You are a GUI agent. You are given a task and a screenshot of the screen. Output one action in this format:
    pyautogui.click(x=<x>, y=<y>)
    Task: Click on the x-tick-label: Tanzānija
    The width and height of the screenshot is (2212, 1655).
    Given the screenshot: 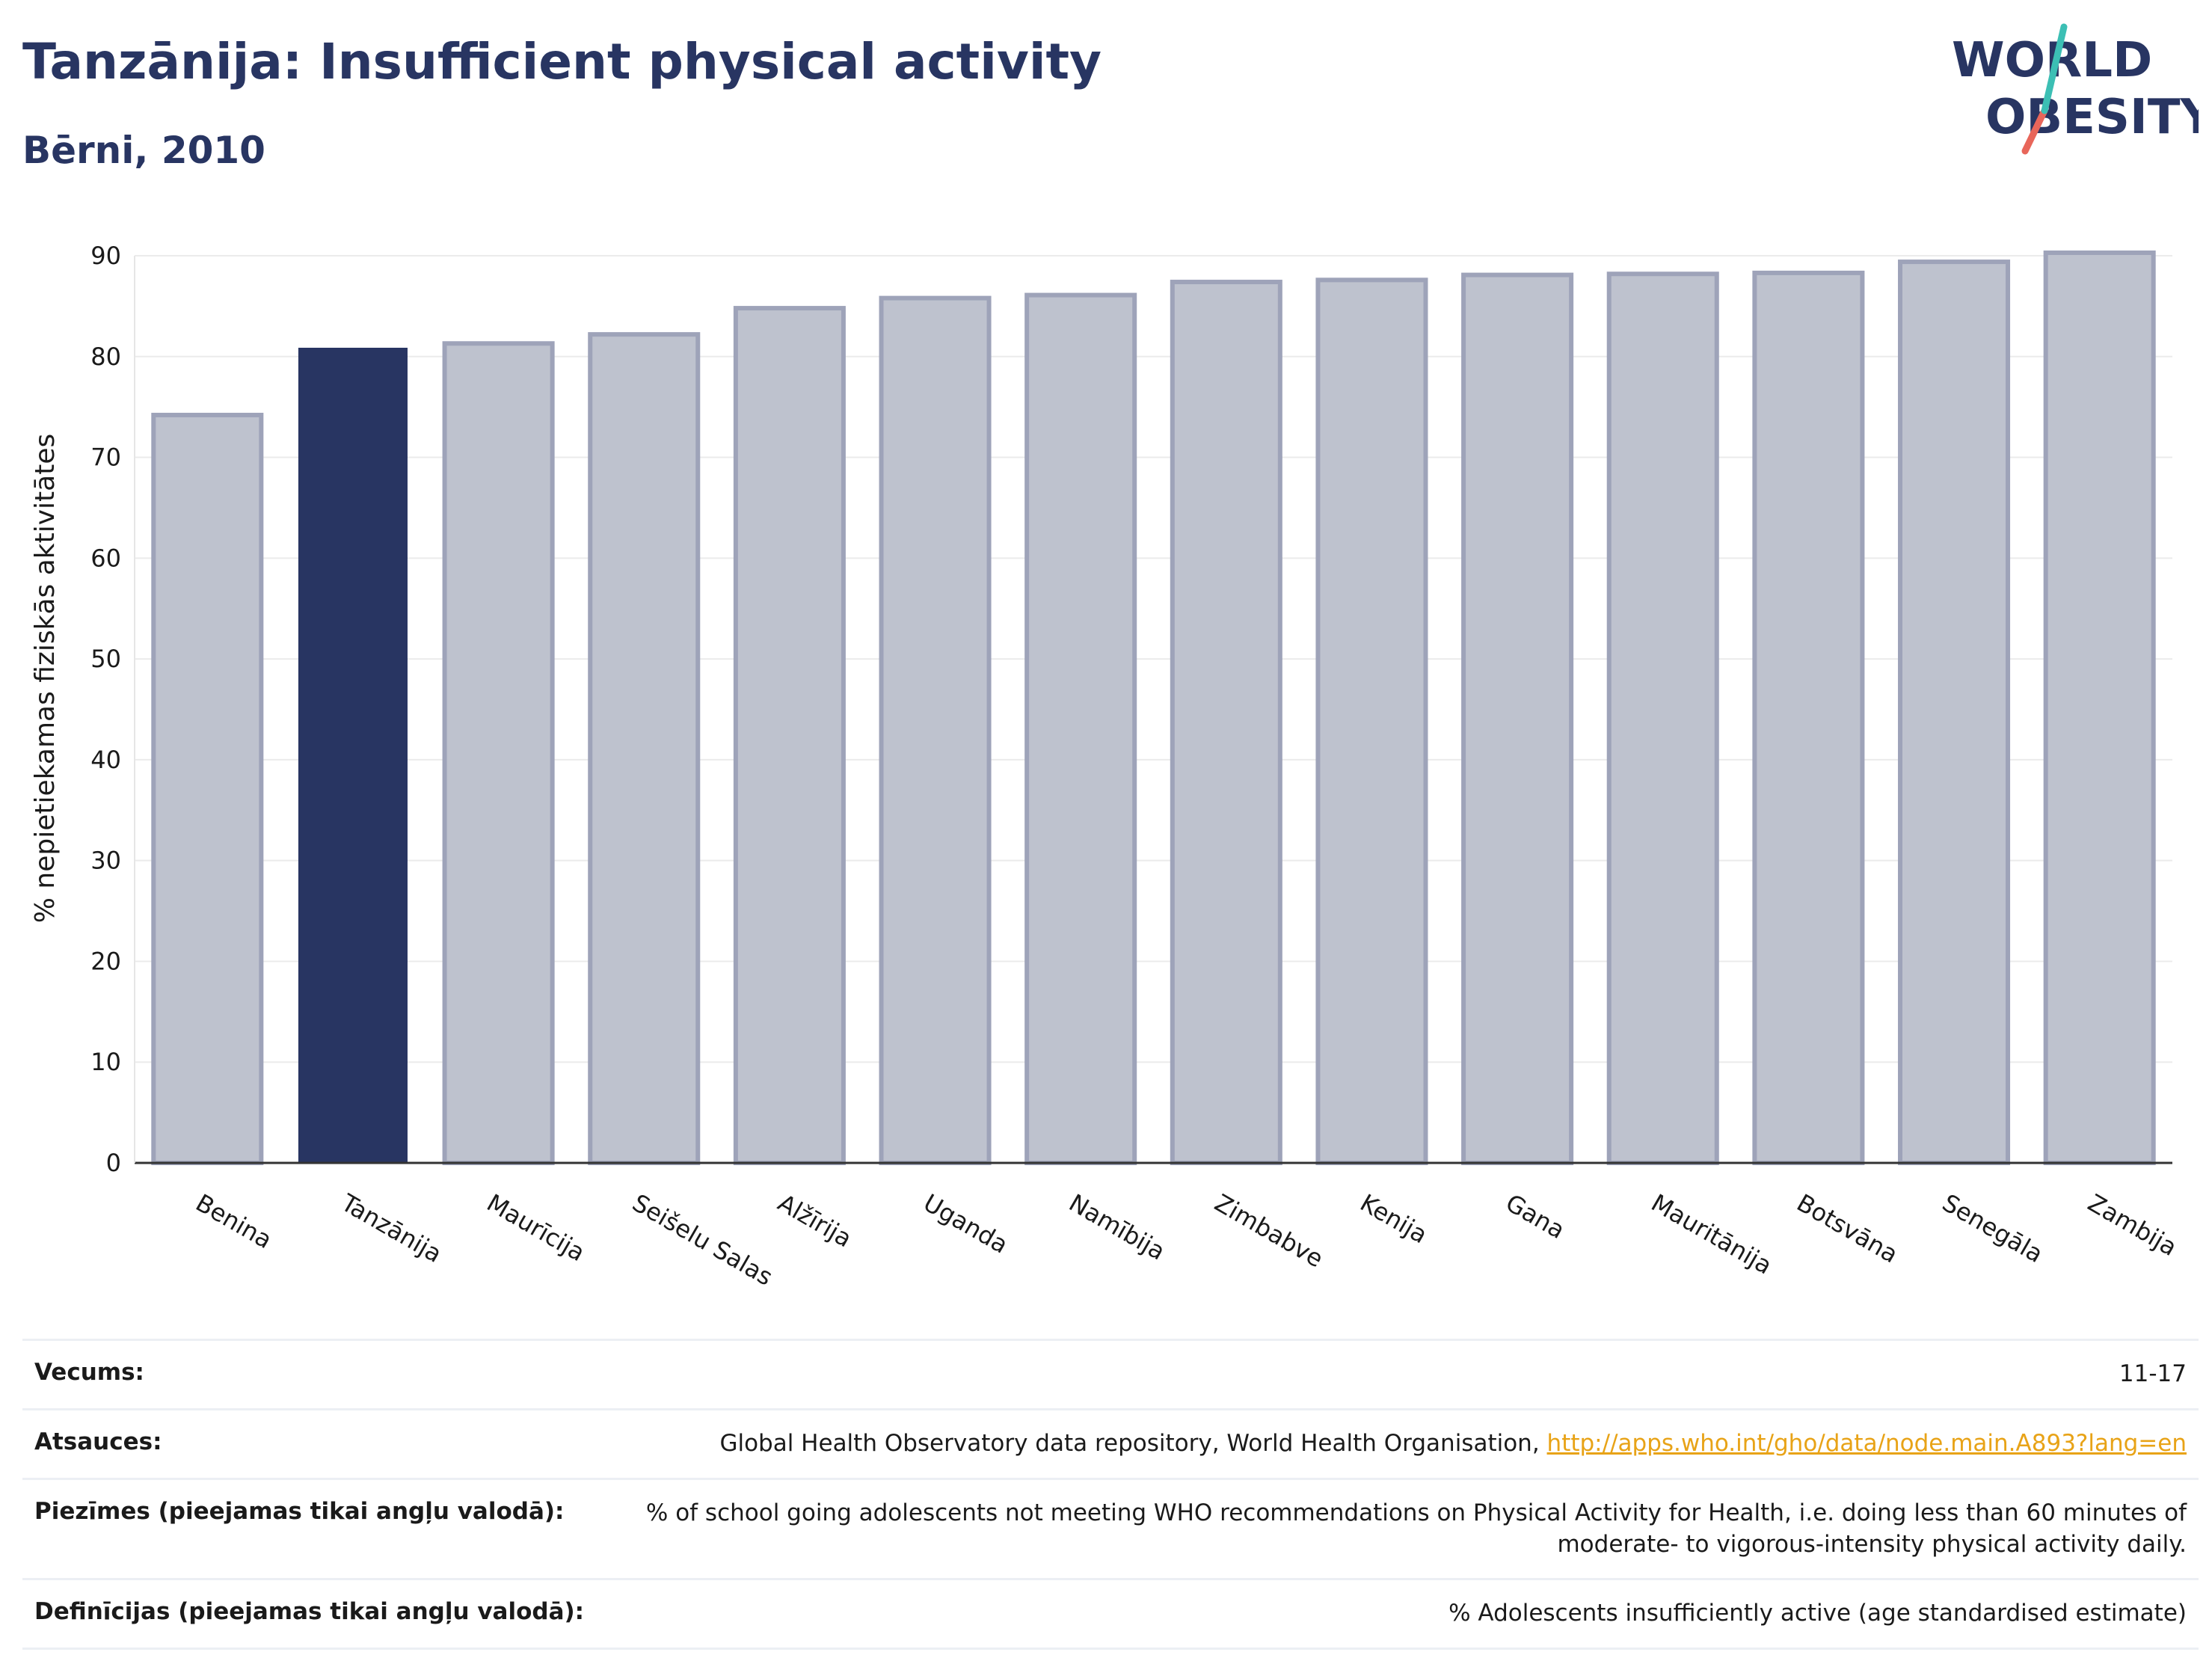 What is the action you would take?
    pyautogui.click(x=391, y=1228)
    